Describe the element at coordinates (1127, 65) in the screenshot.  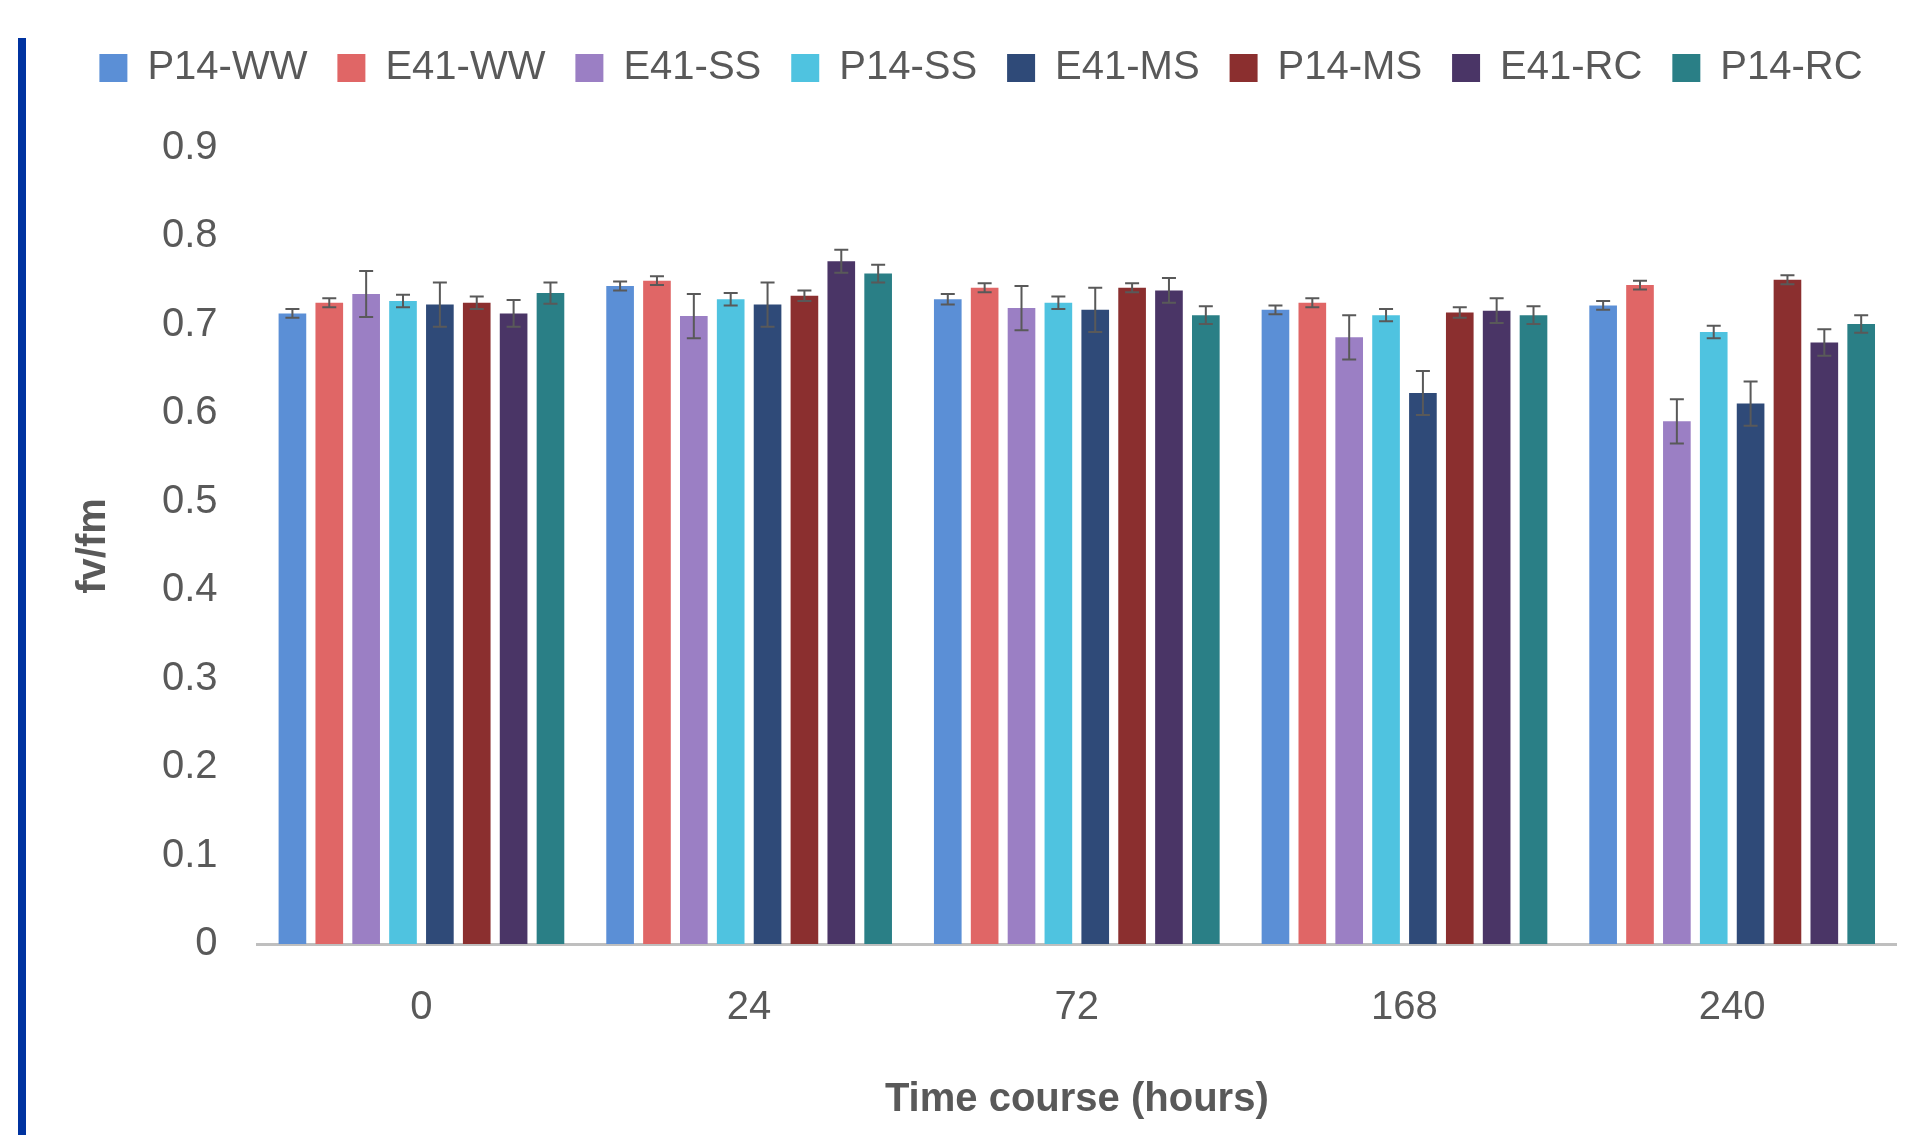
I see `legend-label: E41-MS` at that location.